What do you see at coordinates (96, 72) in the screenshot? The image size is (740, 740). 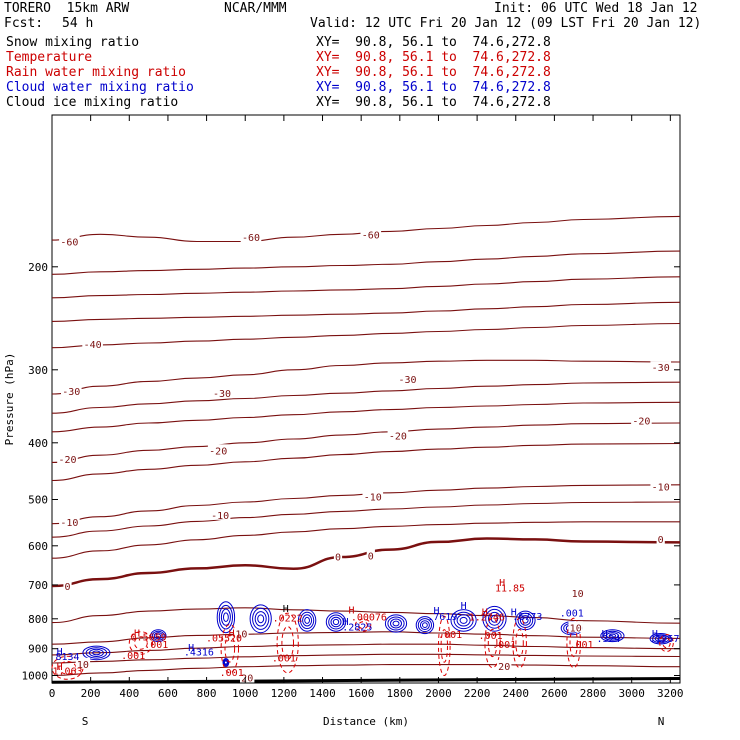 I see `field-name: Rain water mixing ratio` at bounding box center [96, 72].